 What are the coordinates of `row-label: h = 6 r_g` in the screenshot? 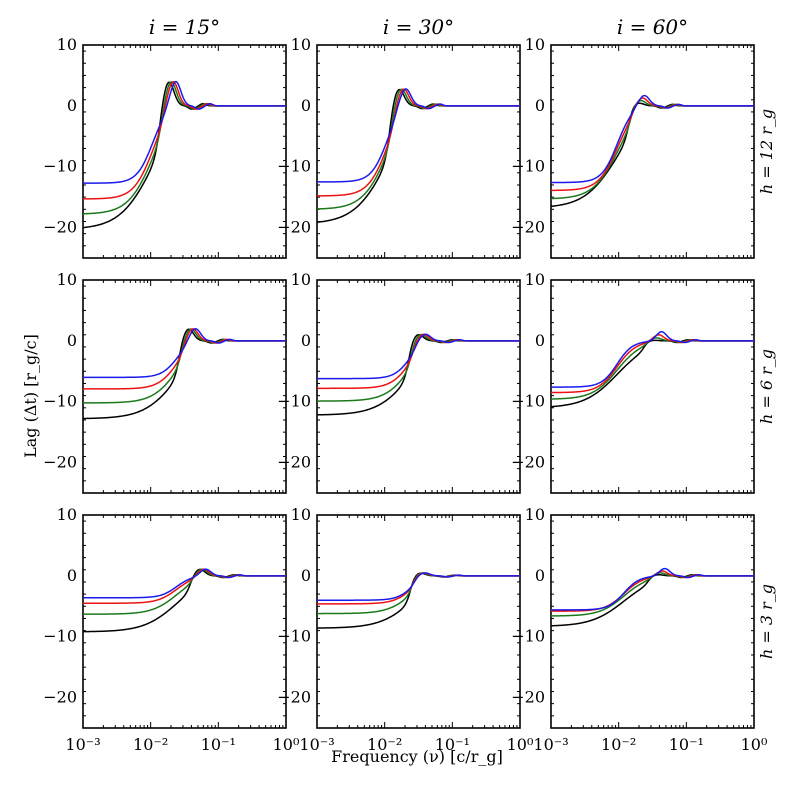 It's located at (766, 386).